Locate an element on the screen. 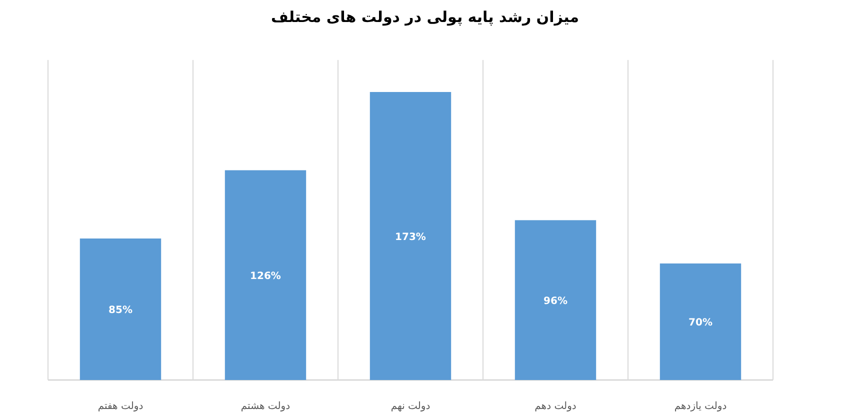 This screenshot has width=850, height=420. data-label: 70% is located at coordinates (700, 323).